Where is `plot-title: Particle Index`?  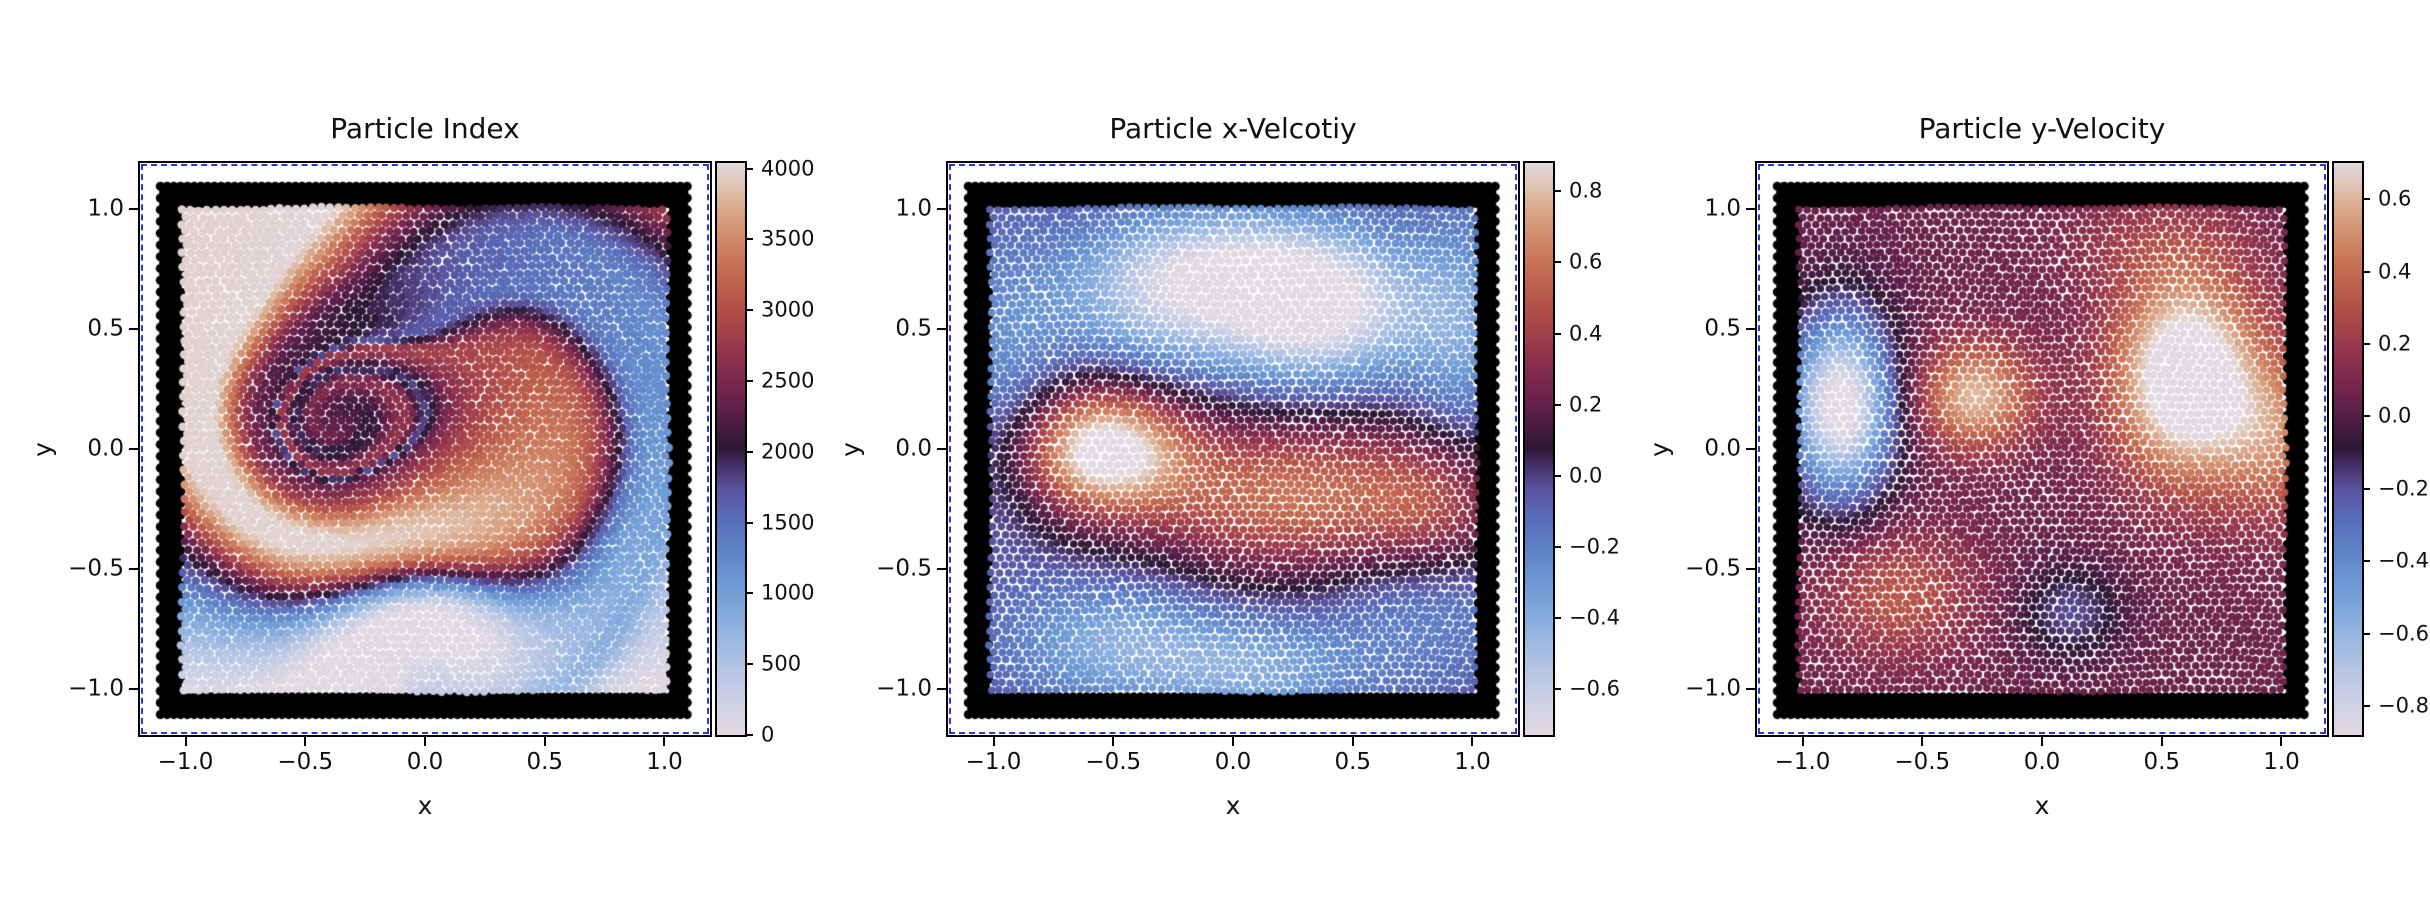 plot-title: Particle Index is located at coordinates (425, 128).